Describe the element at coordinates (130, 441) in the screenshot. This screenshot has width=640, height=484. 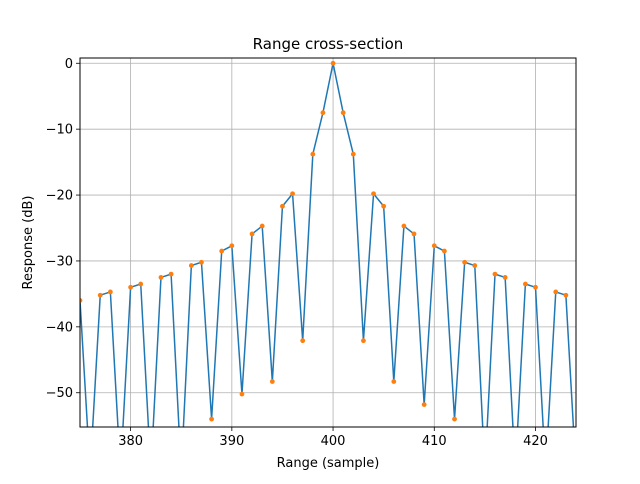
I see `x-tick-label: 380` at that location.